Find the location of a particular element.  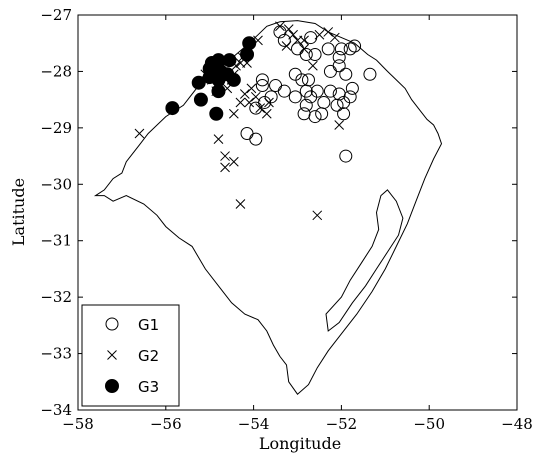

x-tick-label: −52 is located at coordinates (342, 424).